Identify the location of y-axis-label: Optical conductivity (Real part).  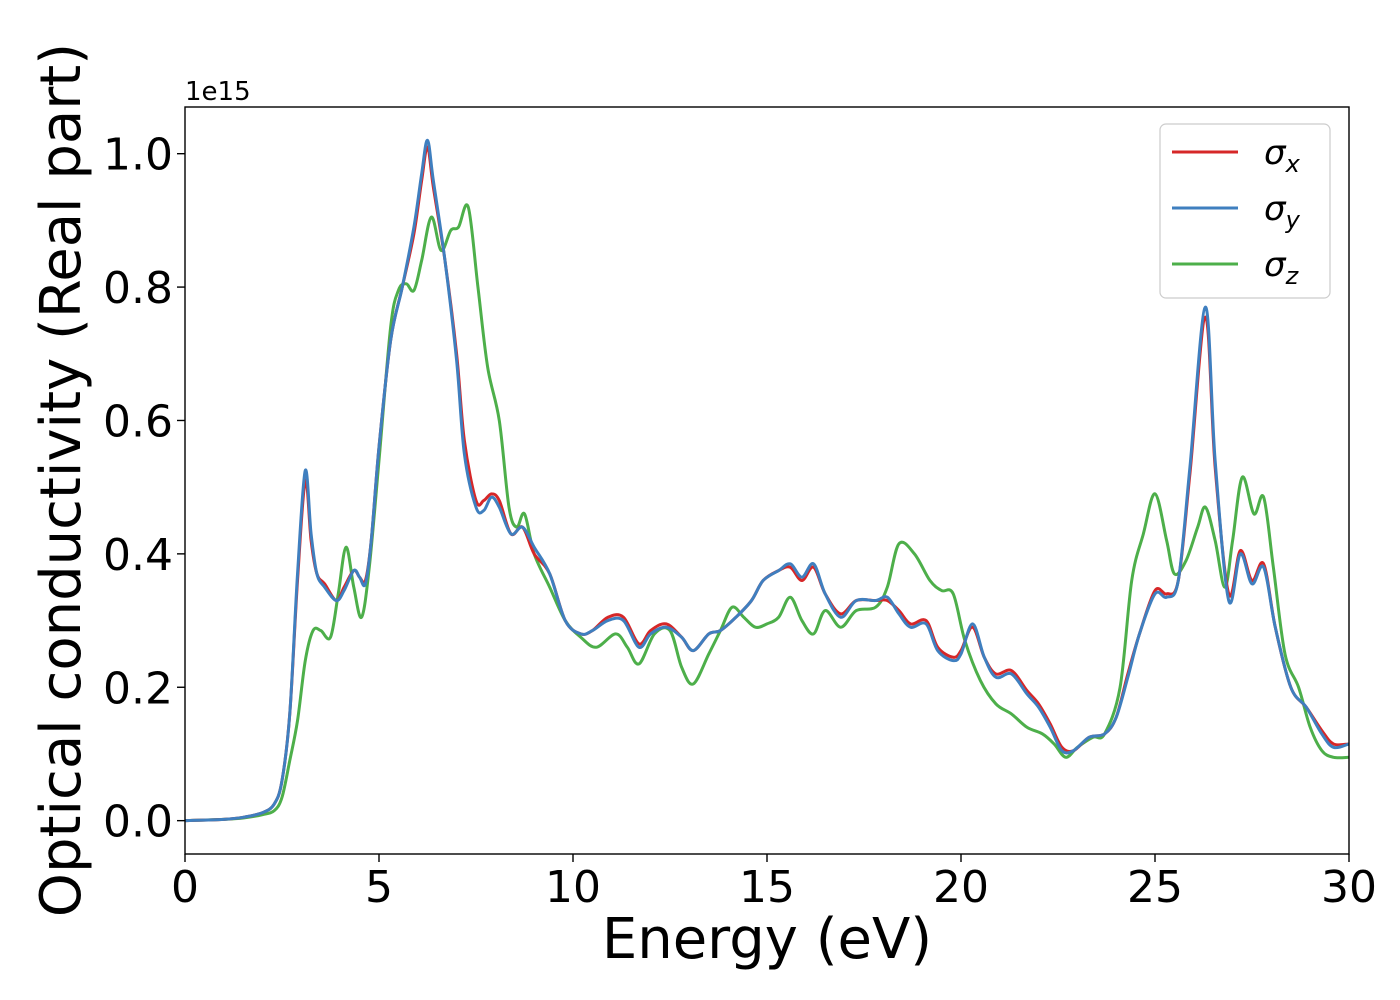
(61, 480).